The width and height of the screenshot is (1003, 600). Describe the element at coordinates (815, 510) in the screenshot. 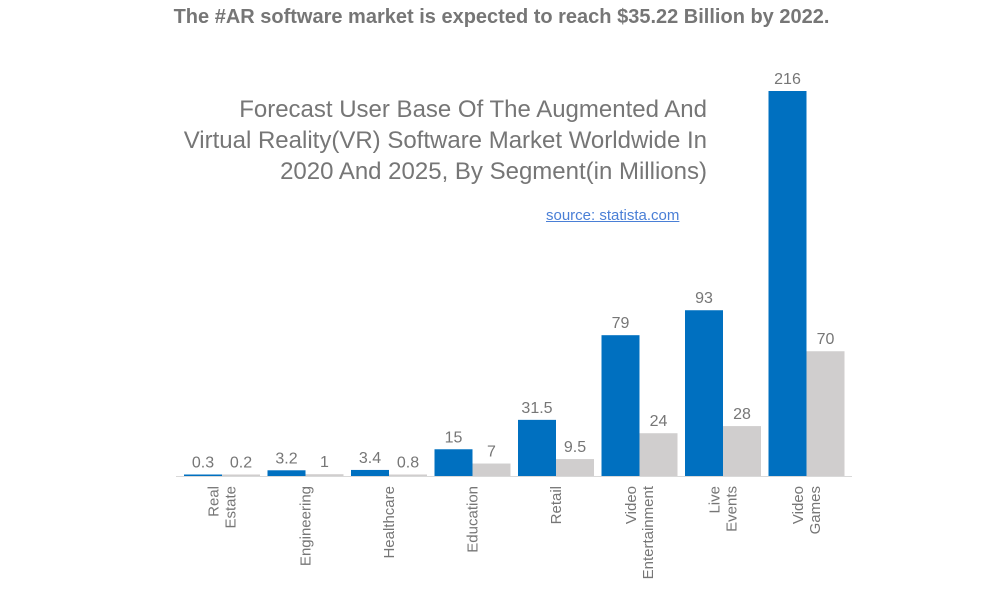

I see `category-label: Games` at that location.